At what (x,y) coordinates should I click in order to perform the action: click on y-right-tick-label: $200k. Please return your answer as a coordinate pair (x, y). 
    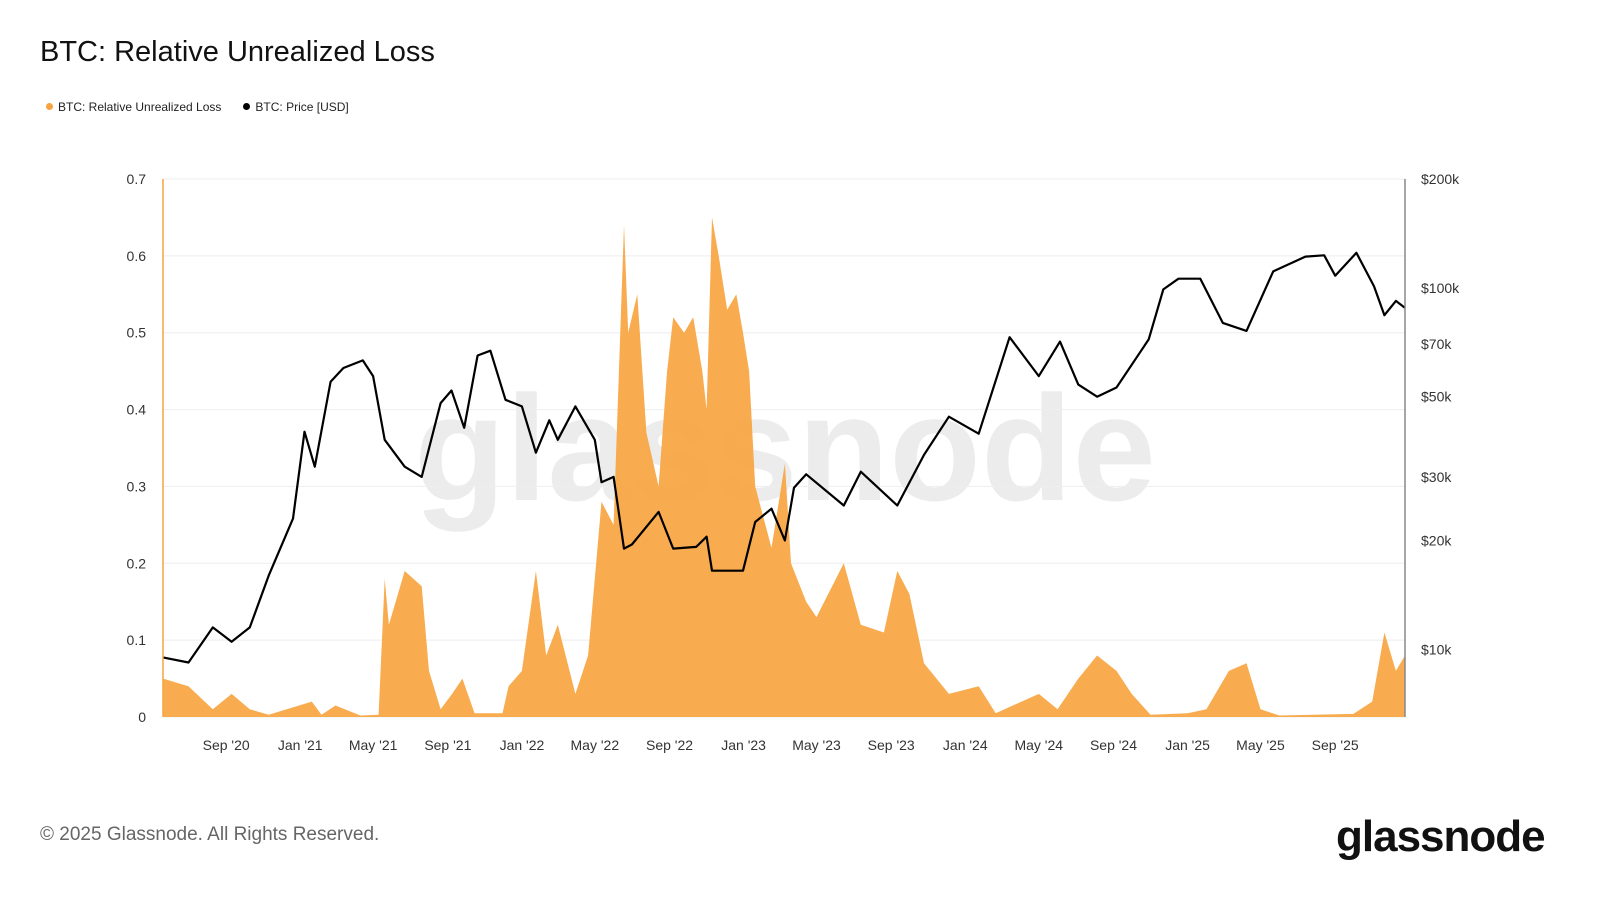
    Looking at the image, I should click on (1440, 179).